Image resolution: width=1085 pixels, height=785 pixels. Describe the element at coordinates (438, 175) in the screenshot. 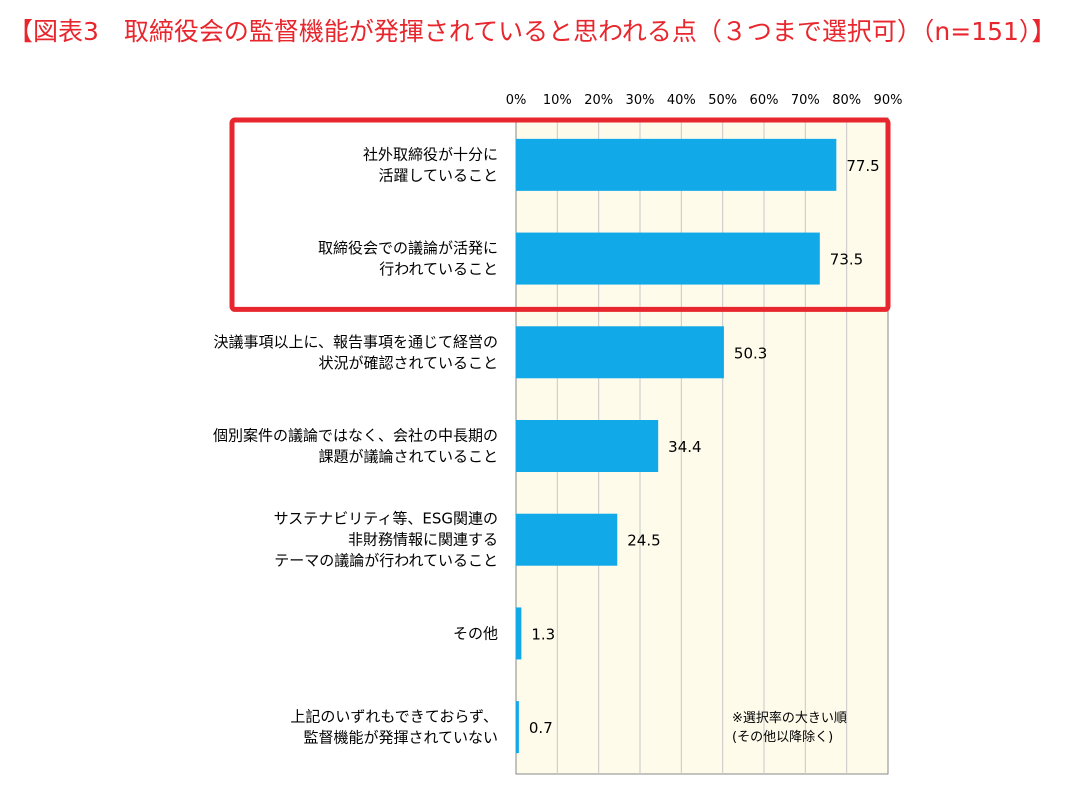

I see `category-label-line: 活躍していること` at that location.